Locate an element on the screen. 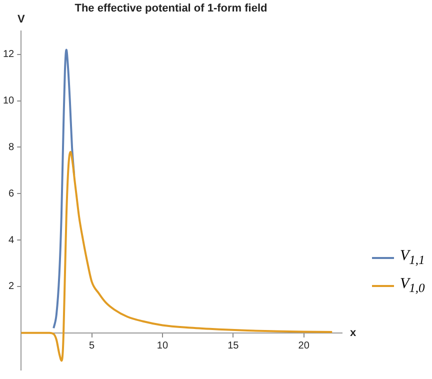  y-tick-label: 10 is located at coordinates (9, 101).